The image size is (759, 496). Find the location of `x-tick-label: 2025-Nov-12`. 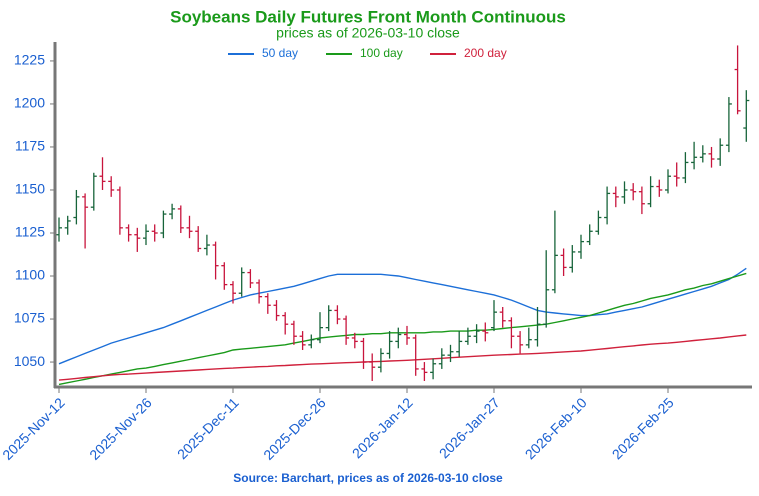

x-tick-label: 2025-Nov-12 is located at coordinates (34, 428).